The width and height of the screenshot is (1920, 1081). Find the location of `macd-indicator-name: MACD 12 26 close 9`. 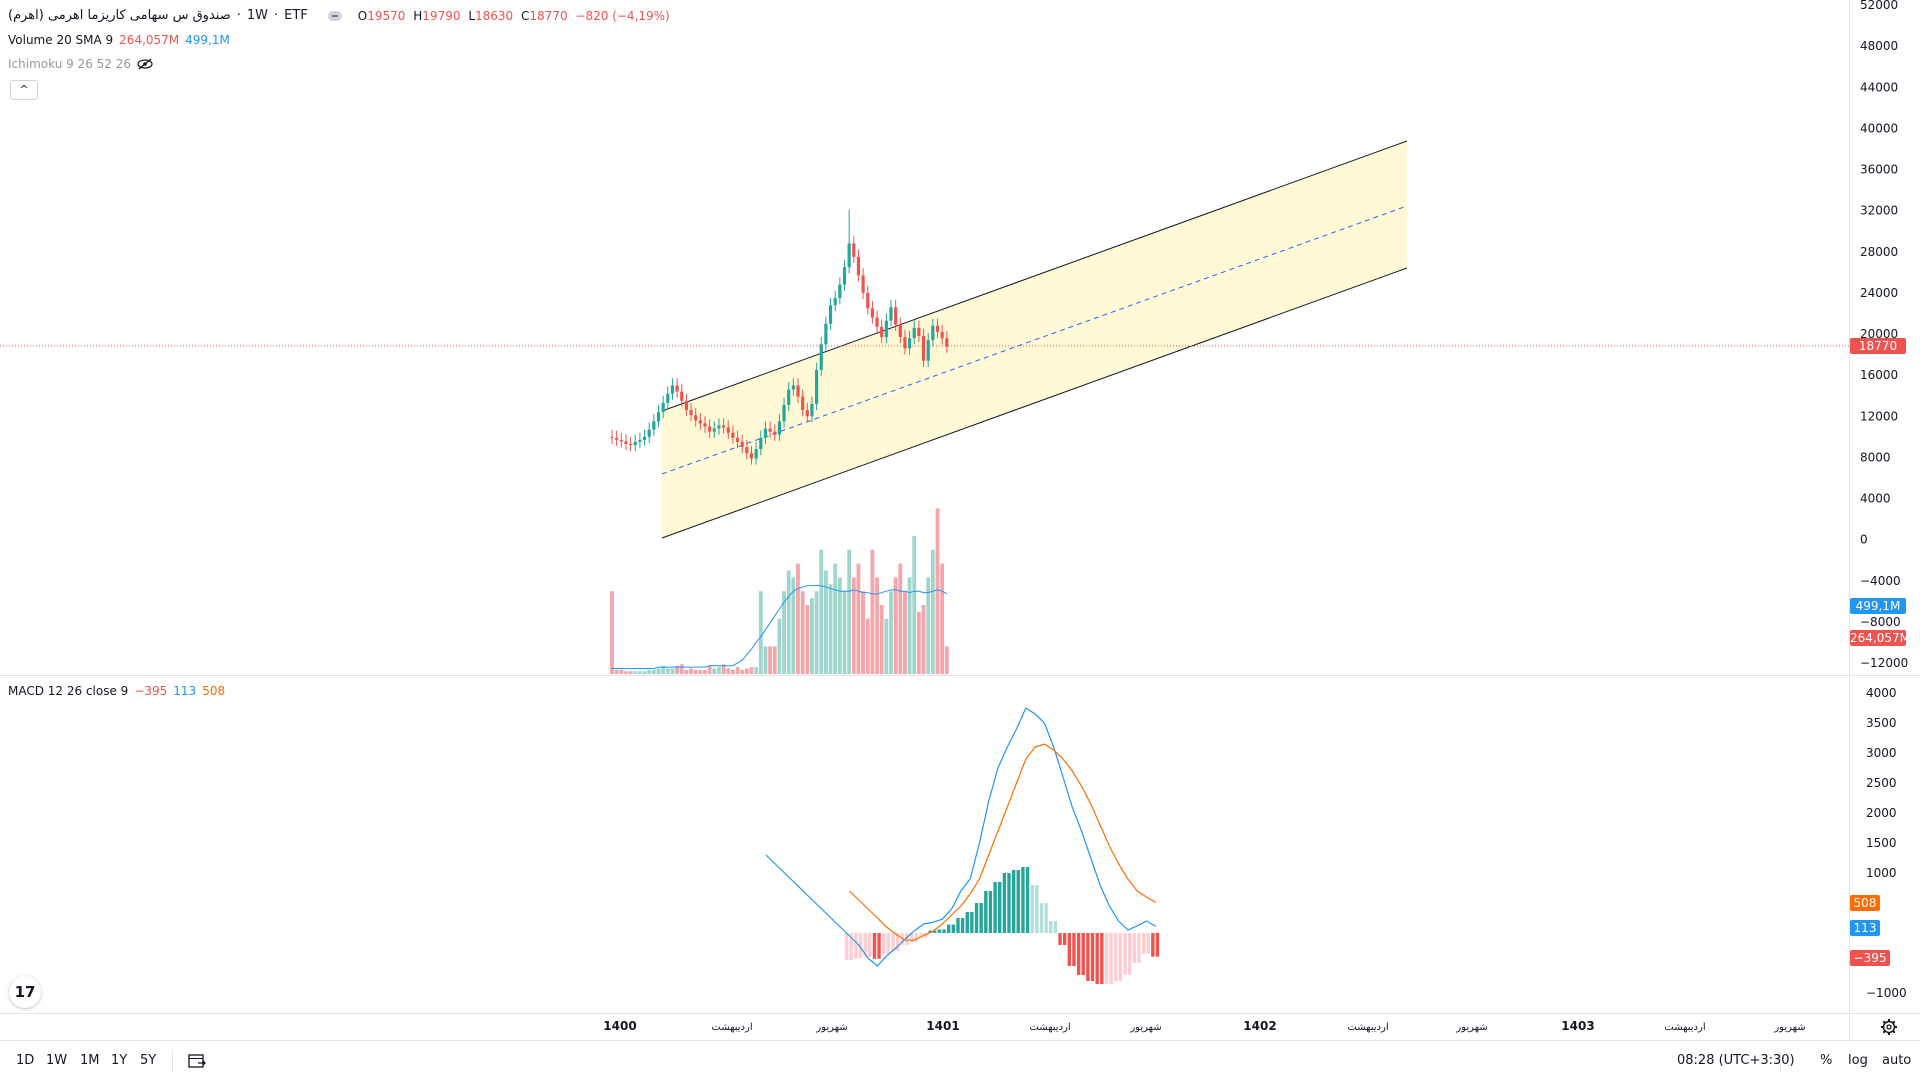

macd-indicator-name: MACD 12 26 close 9 is located at coordinates (68, 691).